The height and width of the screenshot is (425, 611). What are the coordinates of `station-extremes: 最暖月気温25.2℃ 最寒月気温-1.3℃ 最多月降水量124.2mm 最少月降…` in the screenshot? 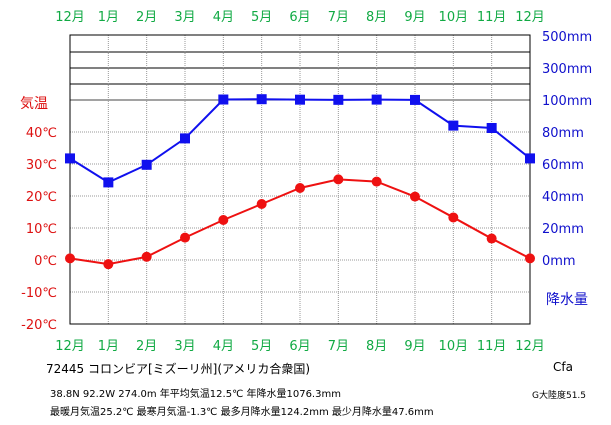 It's located at (242, 412).